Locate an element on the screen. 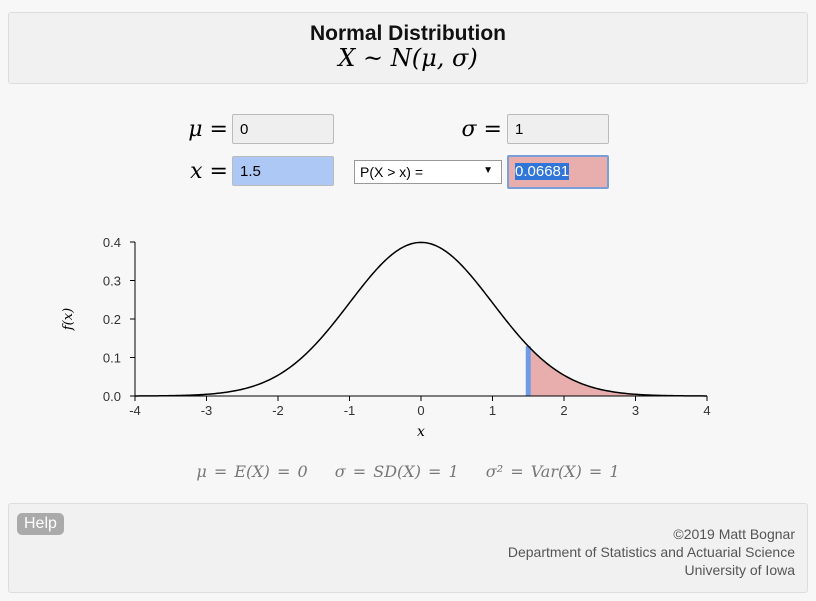  y-tick-label: 0.0 is located at coordinates (112, 396).